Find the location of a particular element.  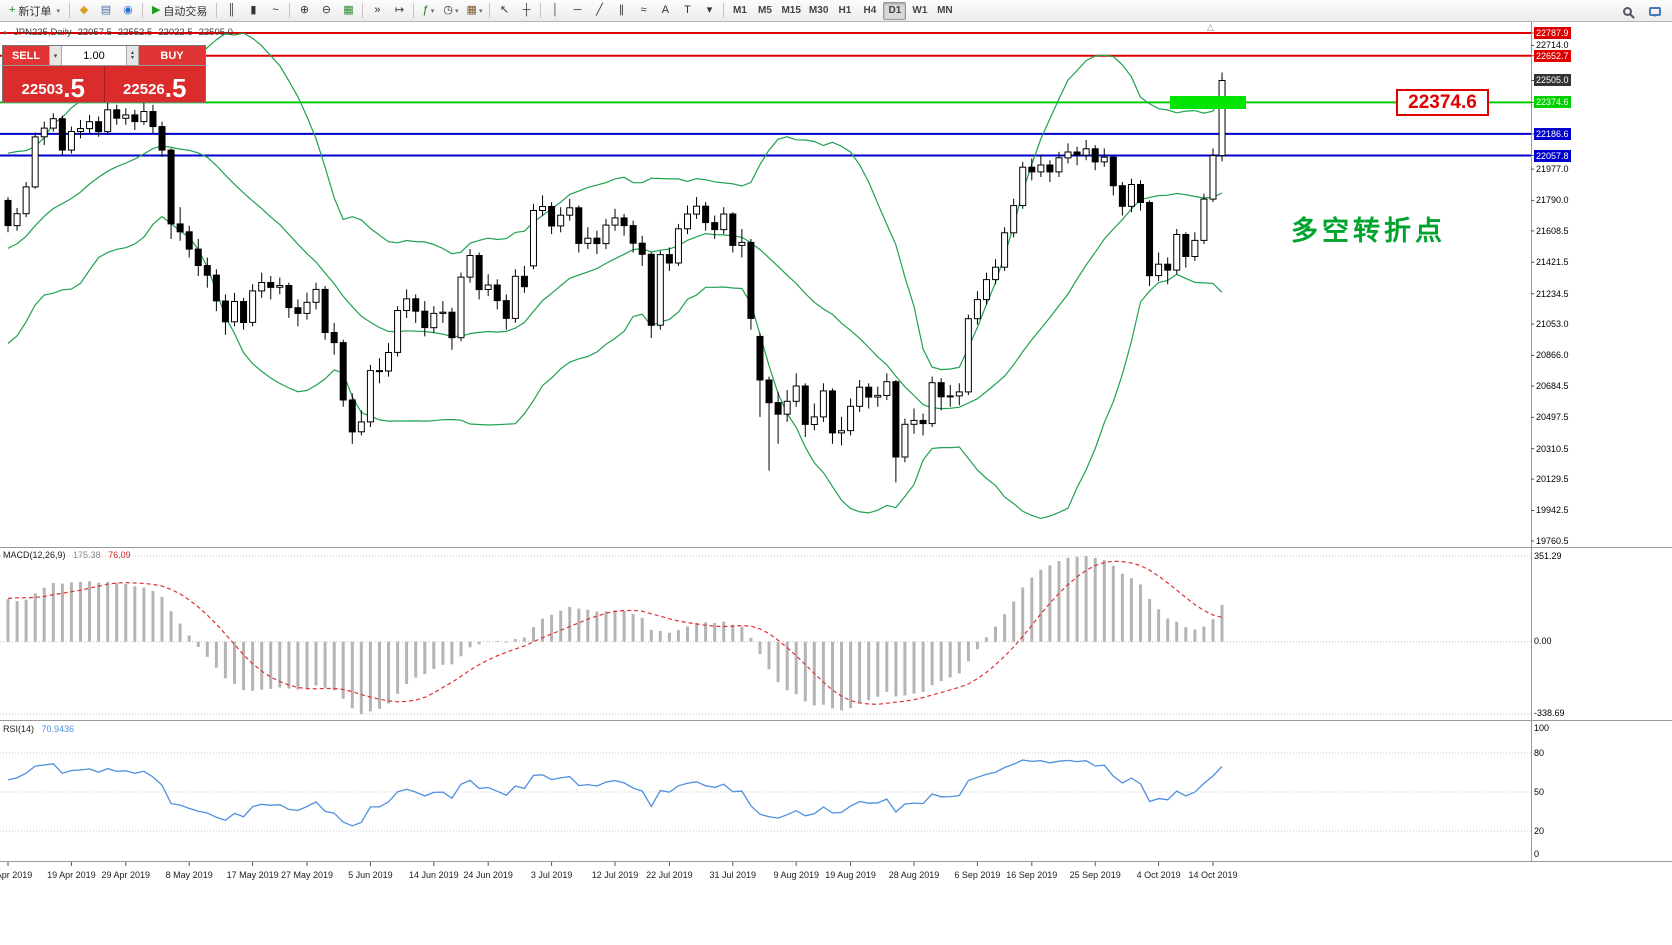

crosshair-button: ┼ is located at coordinates (526, 11).